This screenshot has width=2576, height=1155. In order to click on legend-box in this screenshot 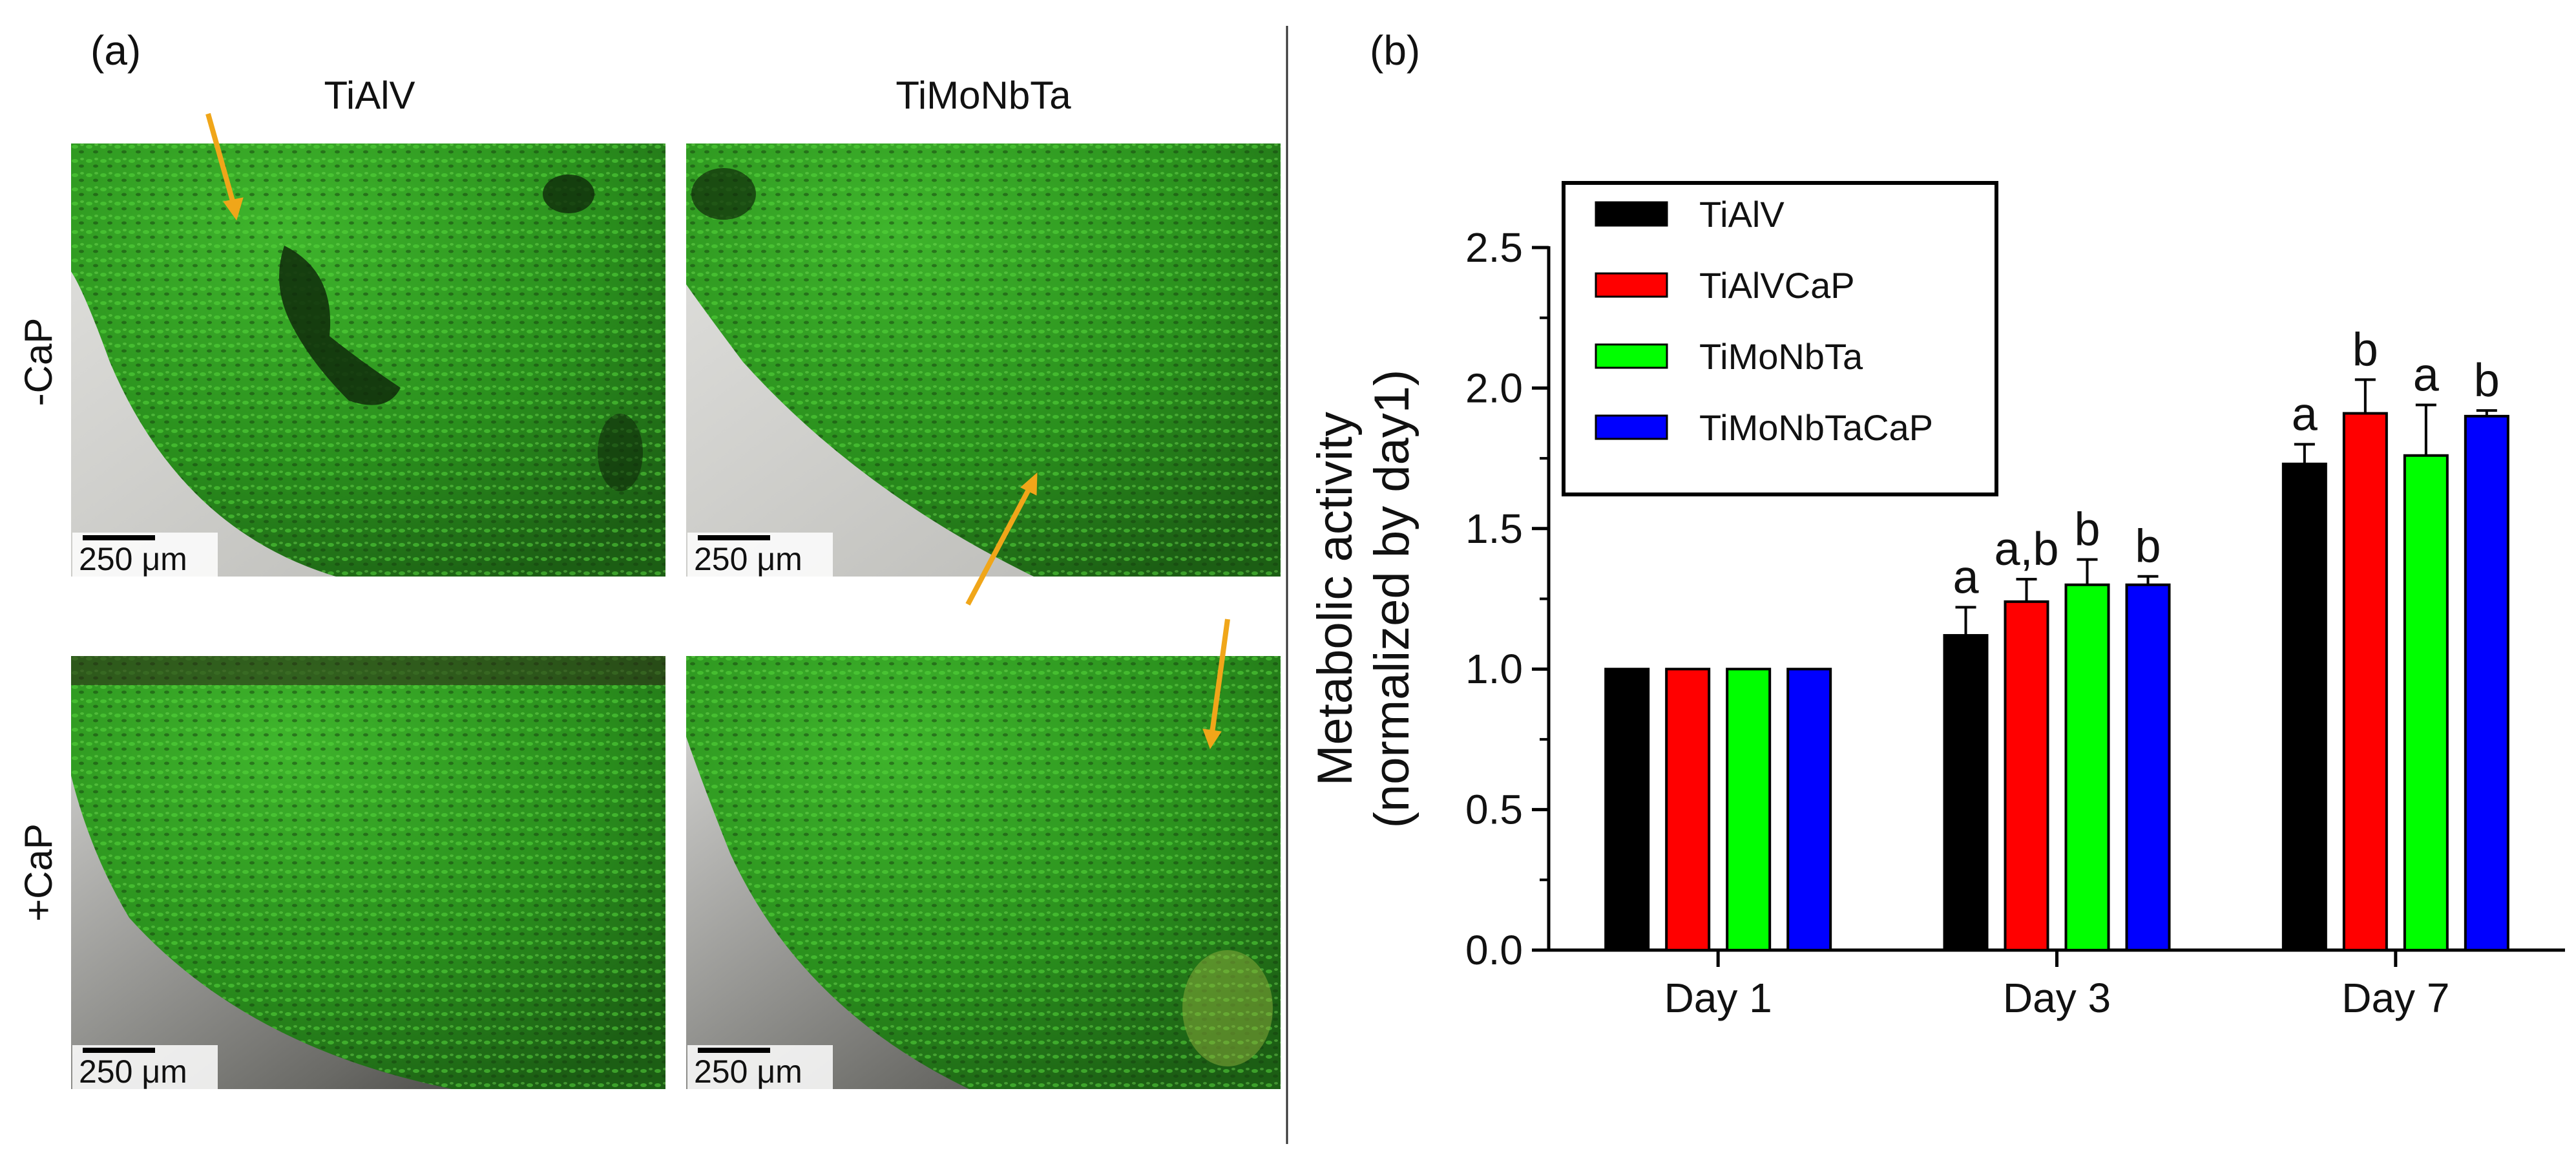, I will do `click(1780, 338)`.